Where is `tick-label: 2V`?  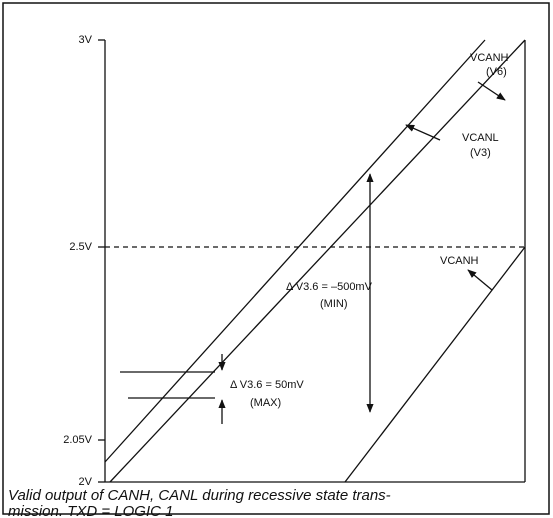
tick-label: 2V is located at coordinates (86, 482).